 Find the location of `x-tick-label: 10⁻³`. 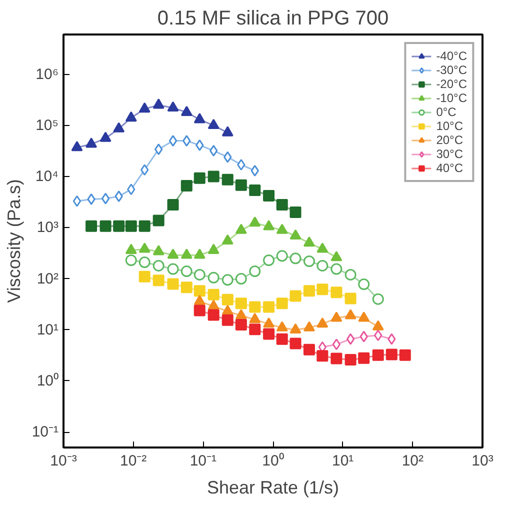

x-tick-label: 10⁻³ is located at coordinates (63, 461).